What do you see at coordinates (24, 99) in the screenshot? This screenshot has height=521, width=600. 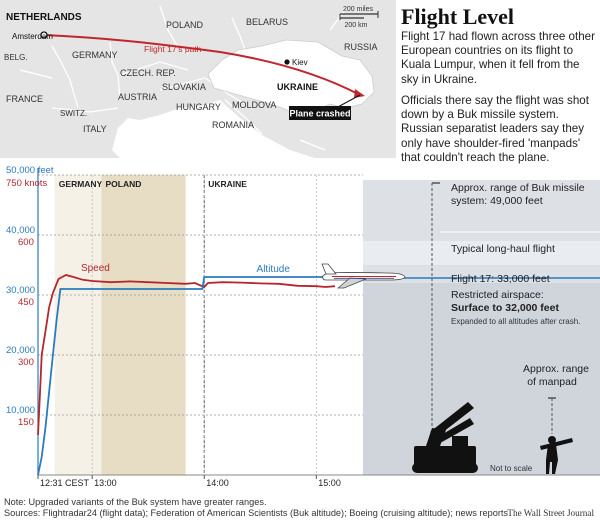 I see `country-france: FRANCE` at bounding box center [24, 99].